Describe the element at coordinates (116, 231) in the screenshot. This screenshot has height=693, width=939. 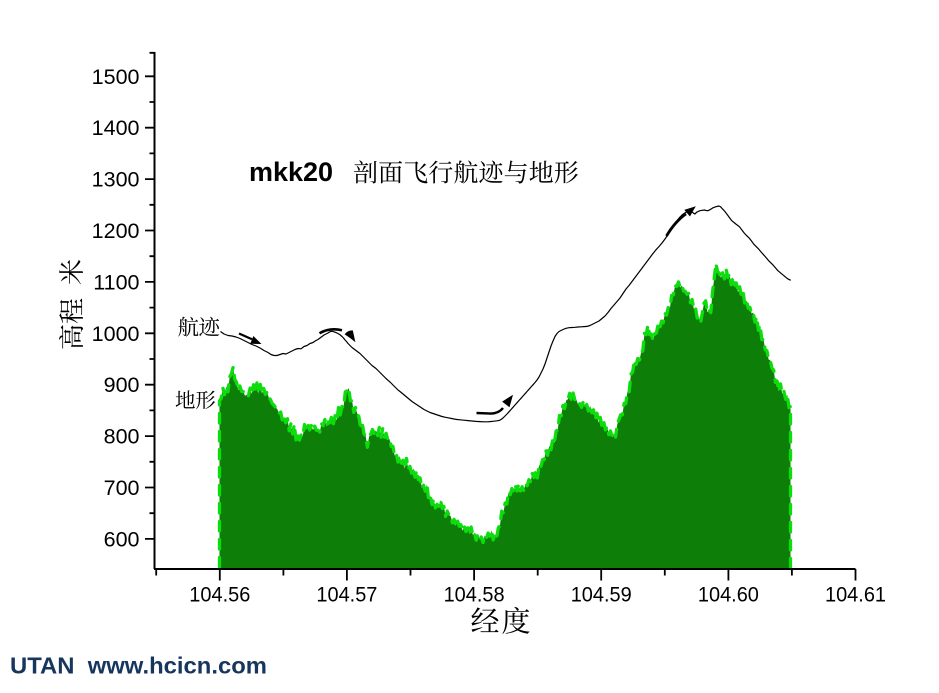
I see `svg-text: 1200` at that location.